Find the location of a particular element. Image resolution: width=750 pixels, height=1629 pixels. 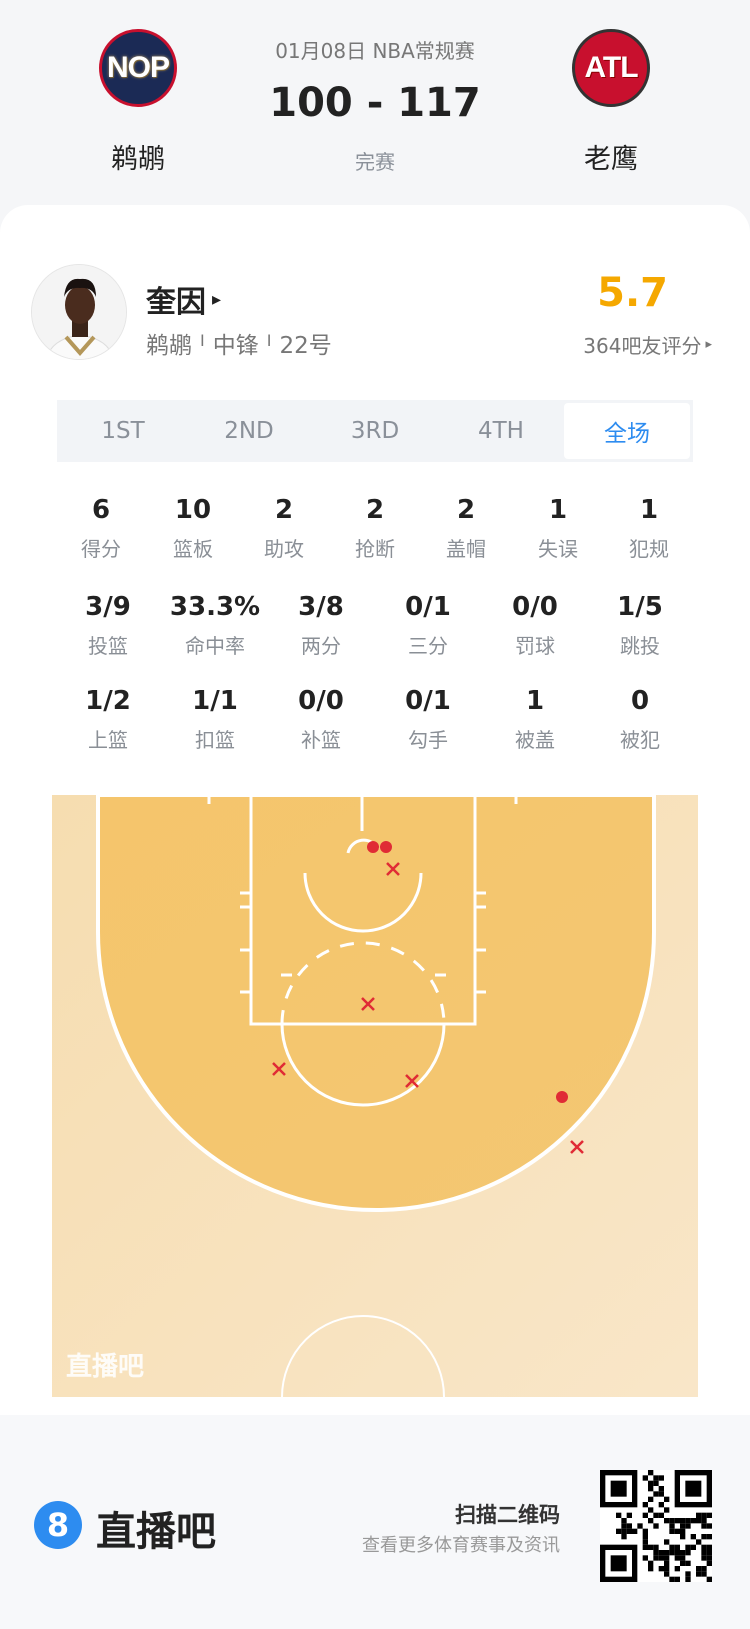

stat-label: 上篮 is located at coordinates (108, 740).